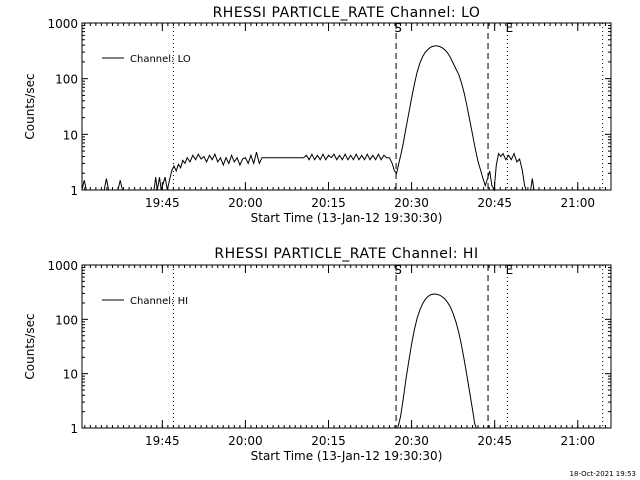  I want to click on footer-timestamp: 18-Oct-2021 19:53, so click(603, 474).